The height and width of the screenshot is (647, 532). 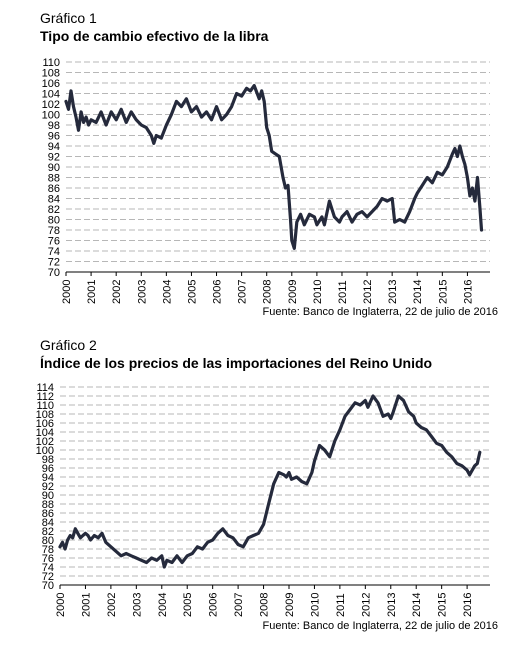 I want to click on y-tick-label: 114, so click(x=45, y=388).